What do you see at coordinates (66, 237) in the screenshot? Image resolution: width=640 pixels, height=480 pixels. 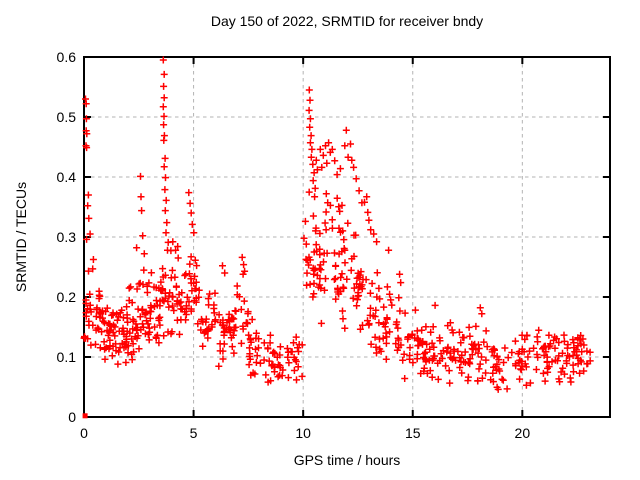 I see `y-tick-label: 0.3` at bounding box center [66, 237].